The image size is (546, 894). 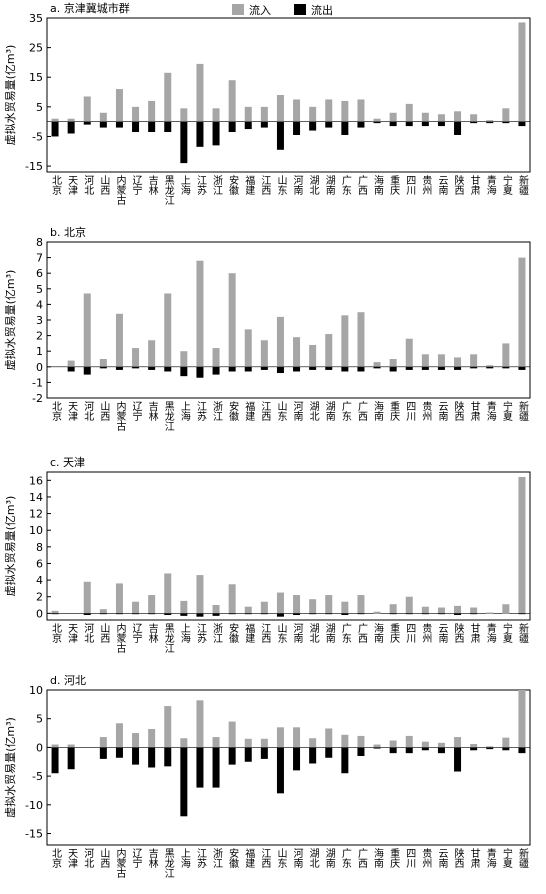 What do you see at coordinates (72, 633) in the screenshot?
I see `x-tick-label: 天津` at bounding box center [72, 633].